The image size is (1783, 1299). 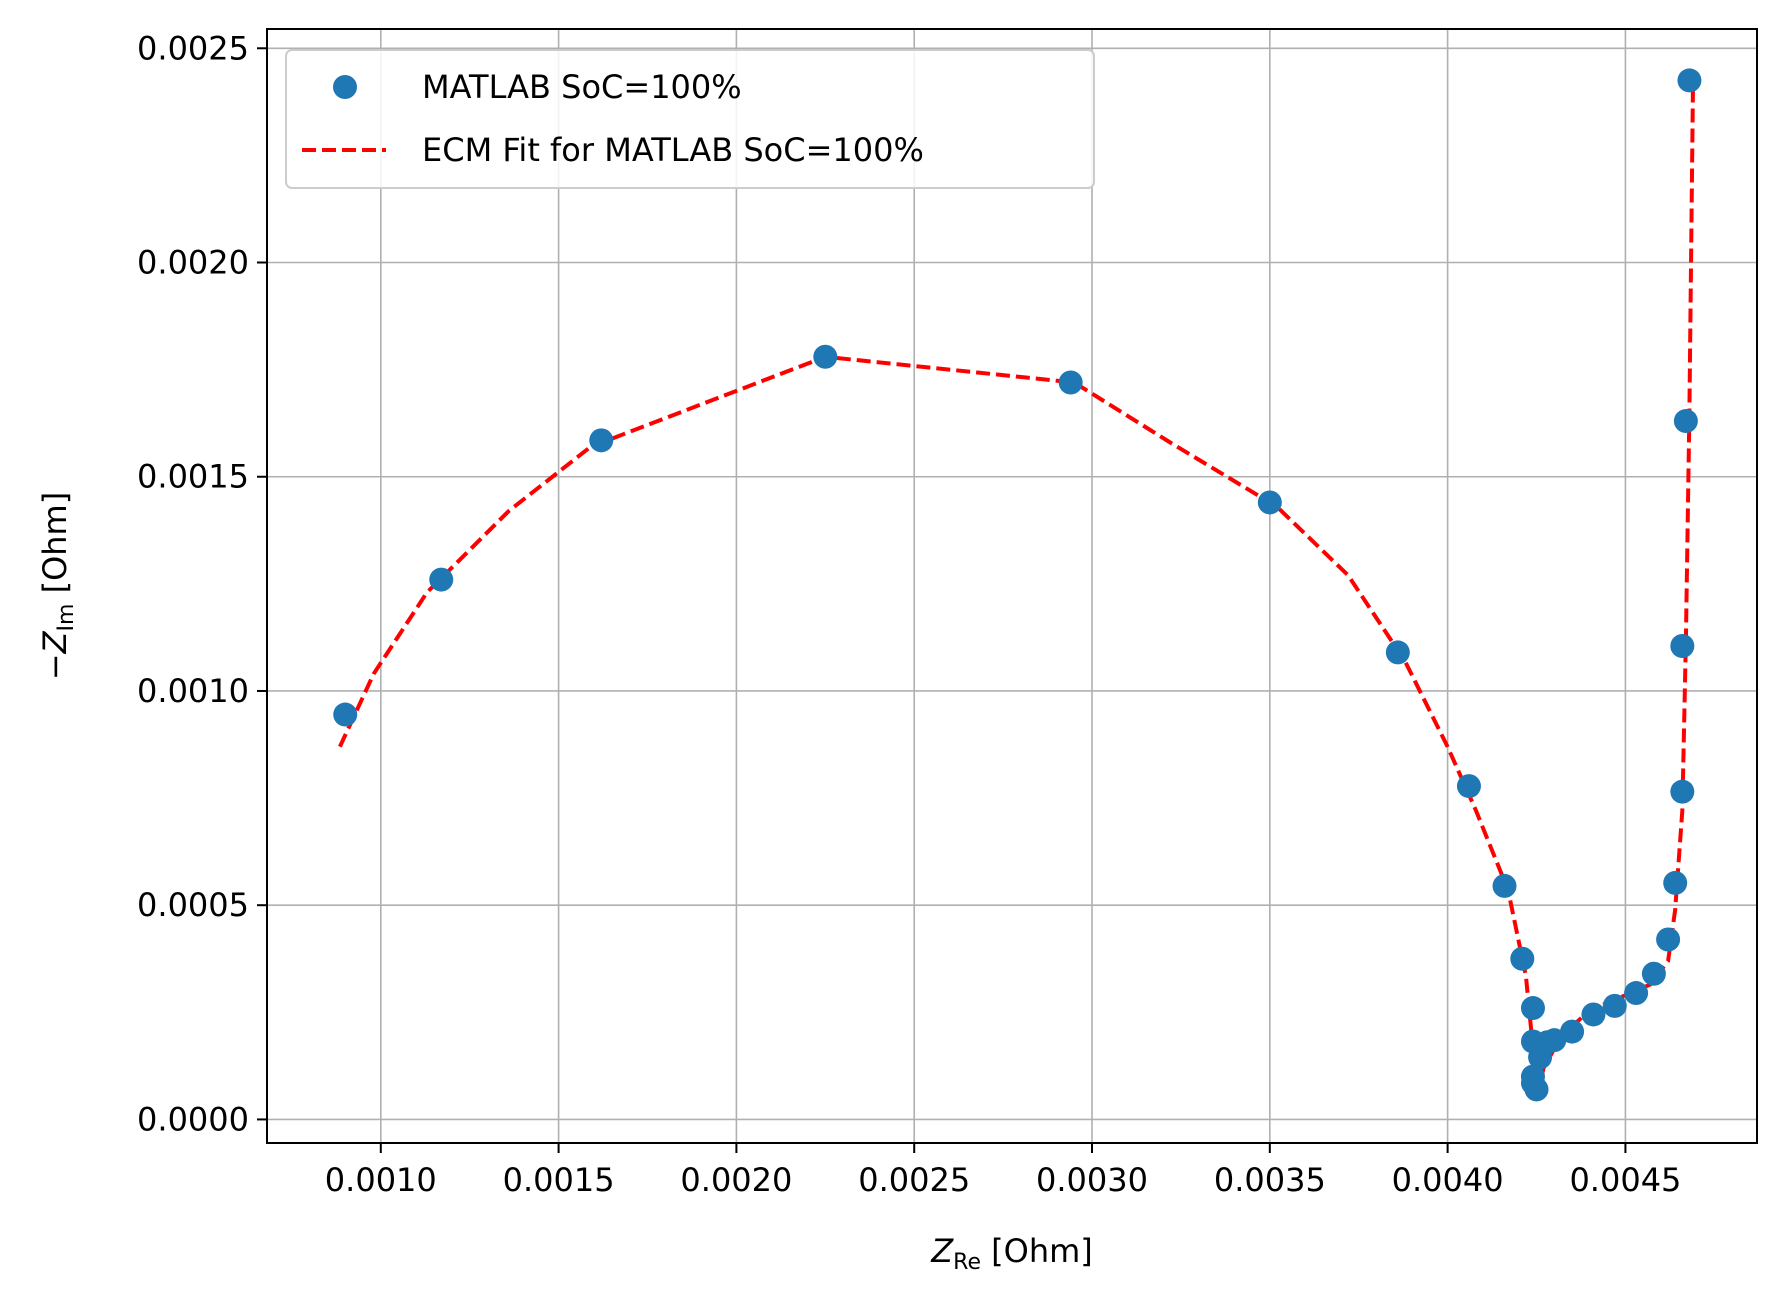 What do you see at coordinates (193, 477) in the screenshot?
I see `y-tick-label: 0.0015` at bounding box center [193, 477].